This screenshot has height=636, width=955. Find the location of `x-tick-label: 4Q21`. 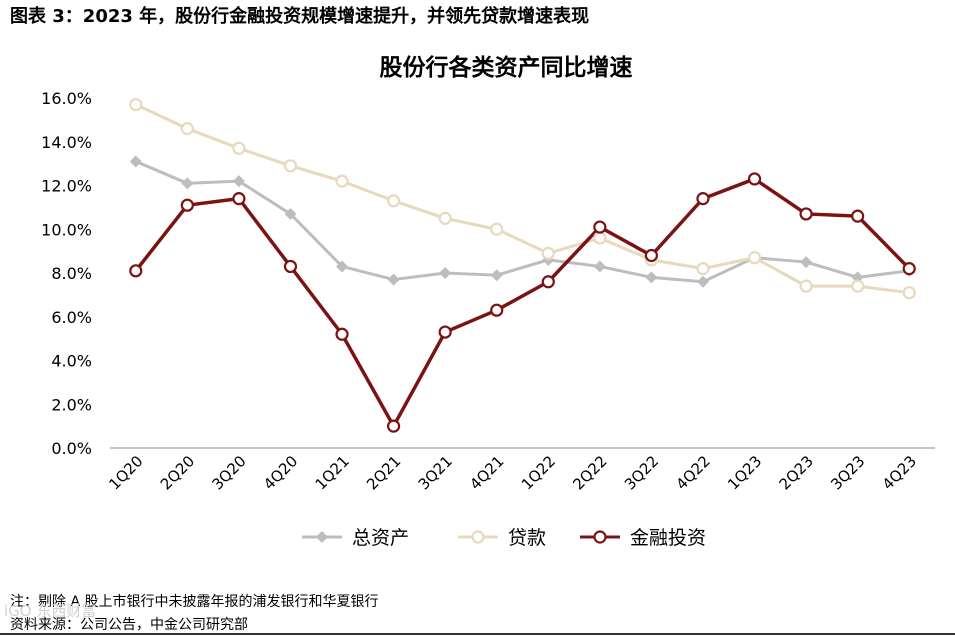

x-tick-label: 4Q21 is located at coordinates (486, 472).